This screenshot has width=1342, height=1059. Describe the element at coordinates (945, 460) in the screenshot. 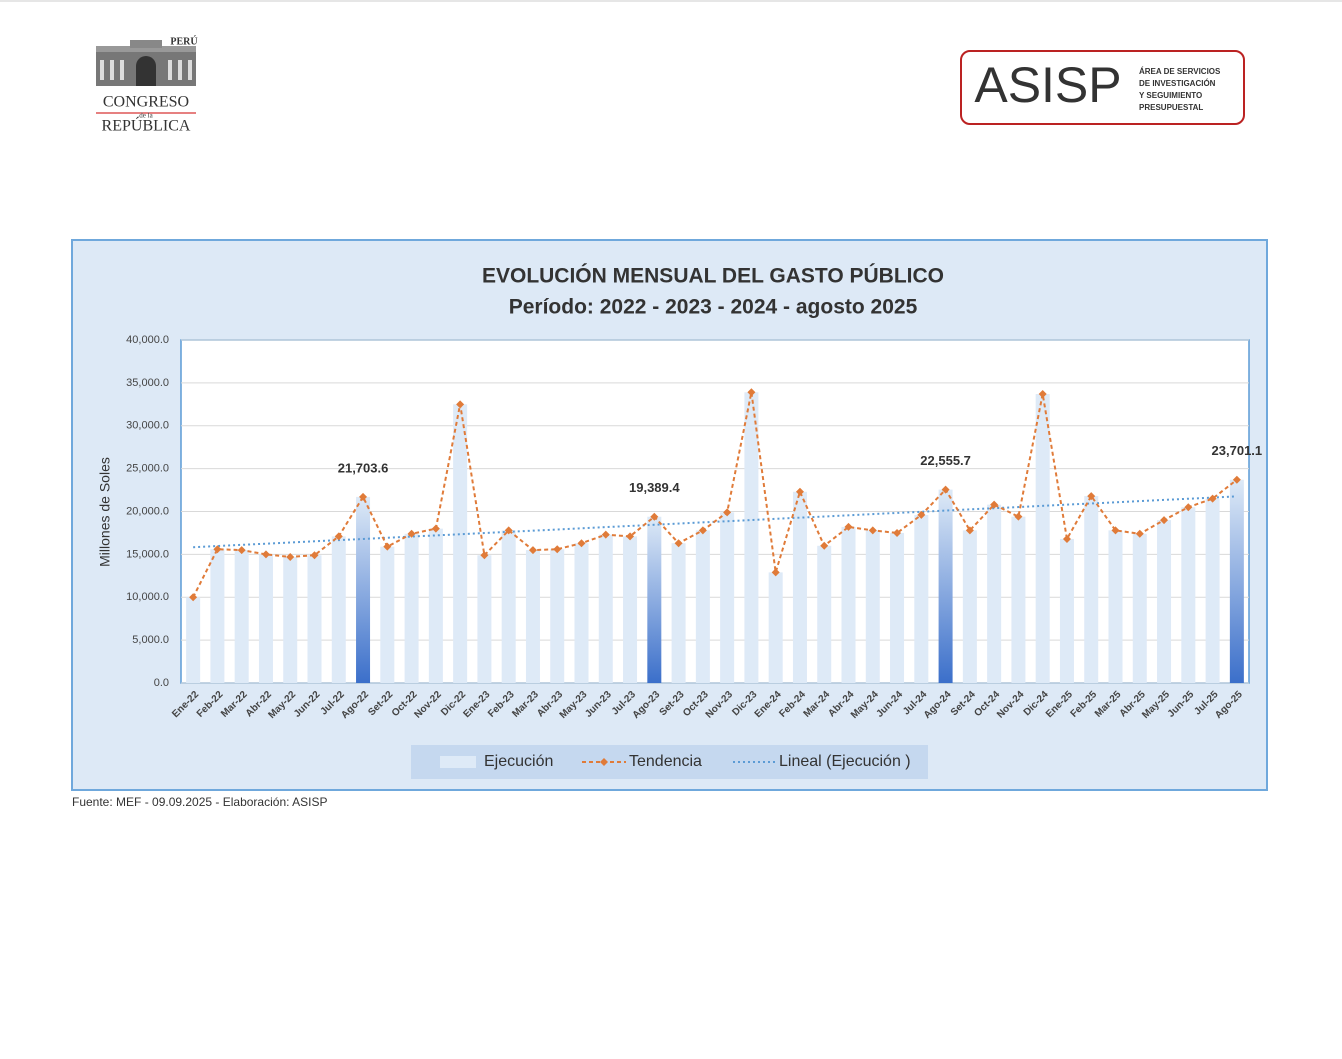

I see `value-label: 22,555.7` at that location.